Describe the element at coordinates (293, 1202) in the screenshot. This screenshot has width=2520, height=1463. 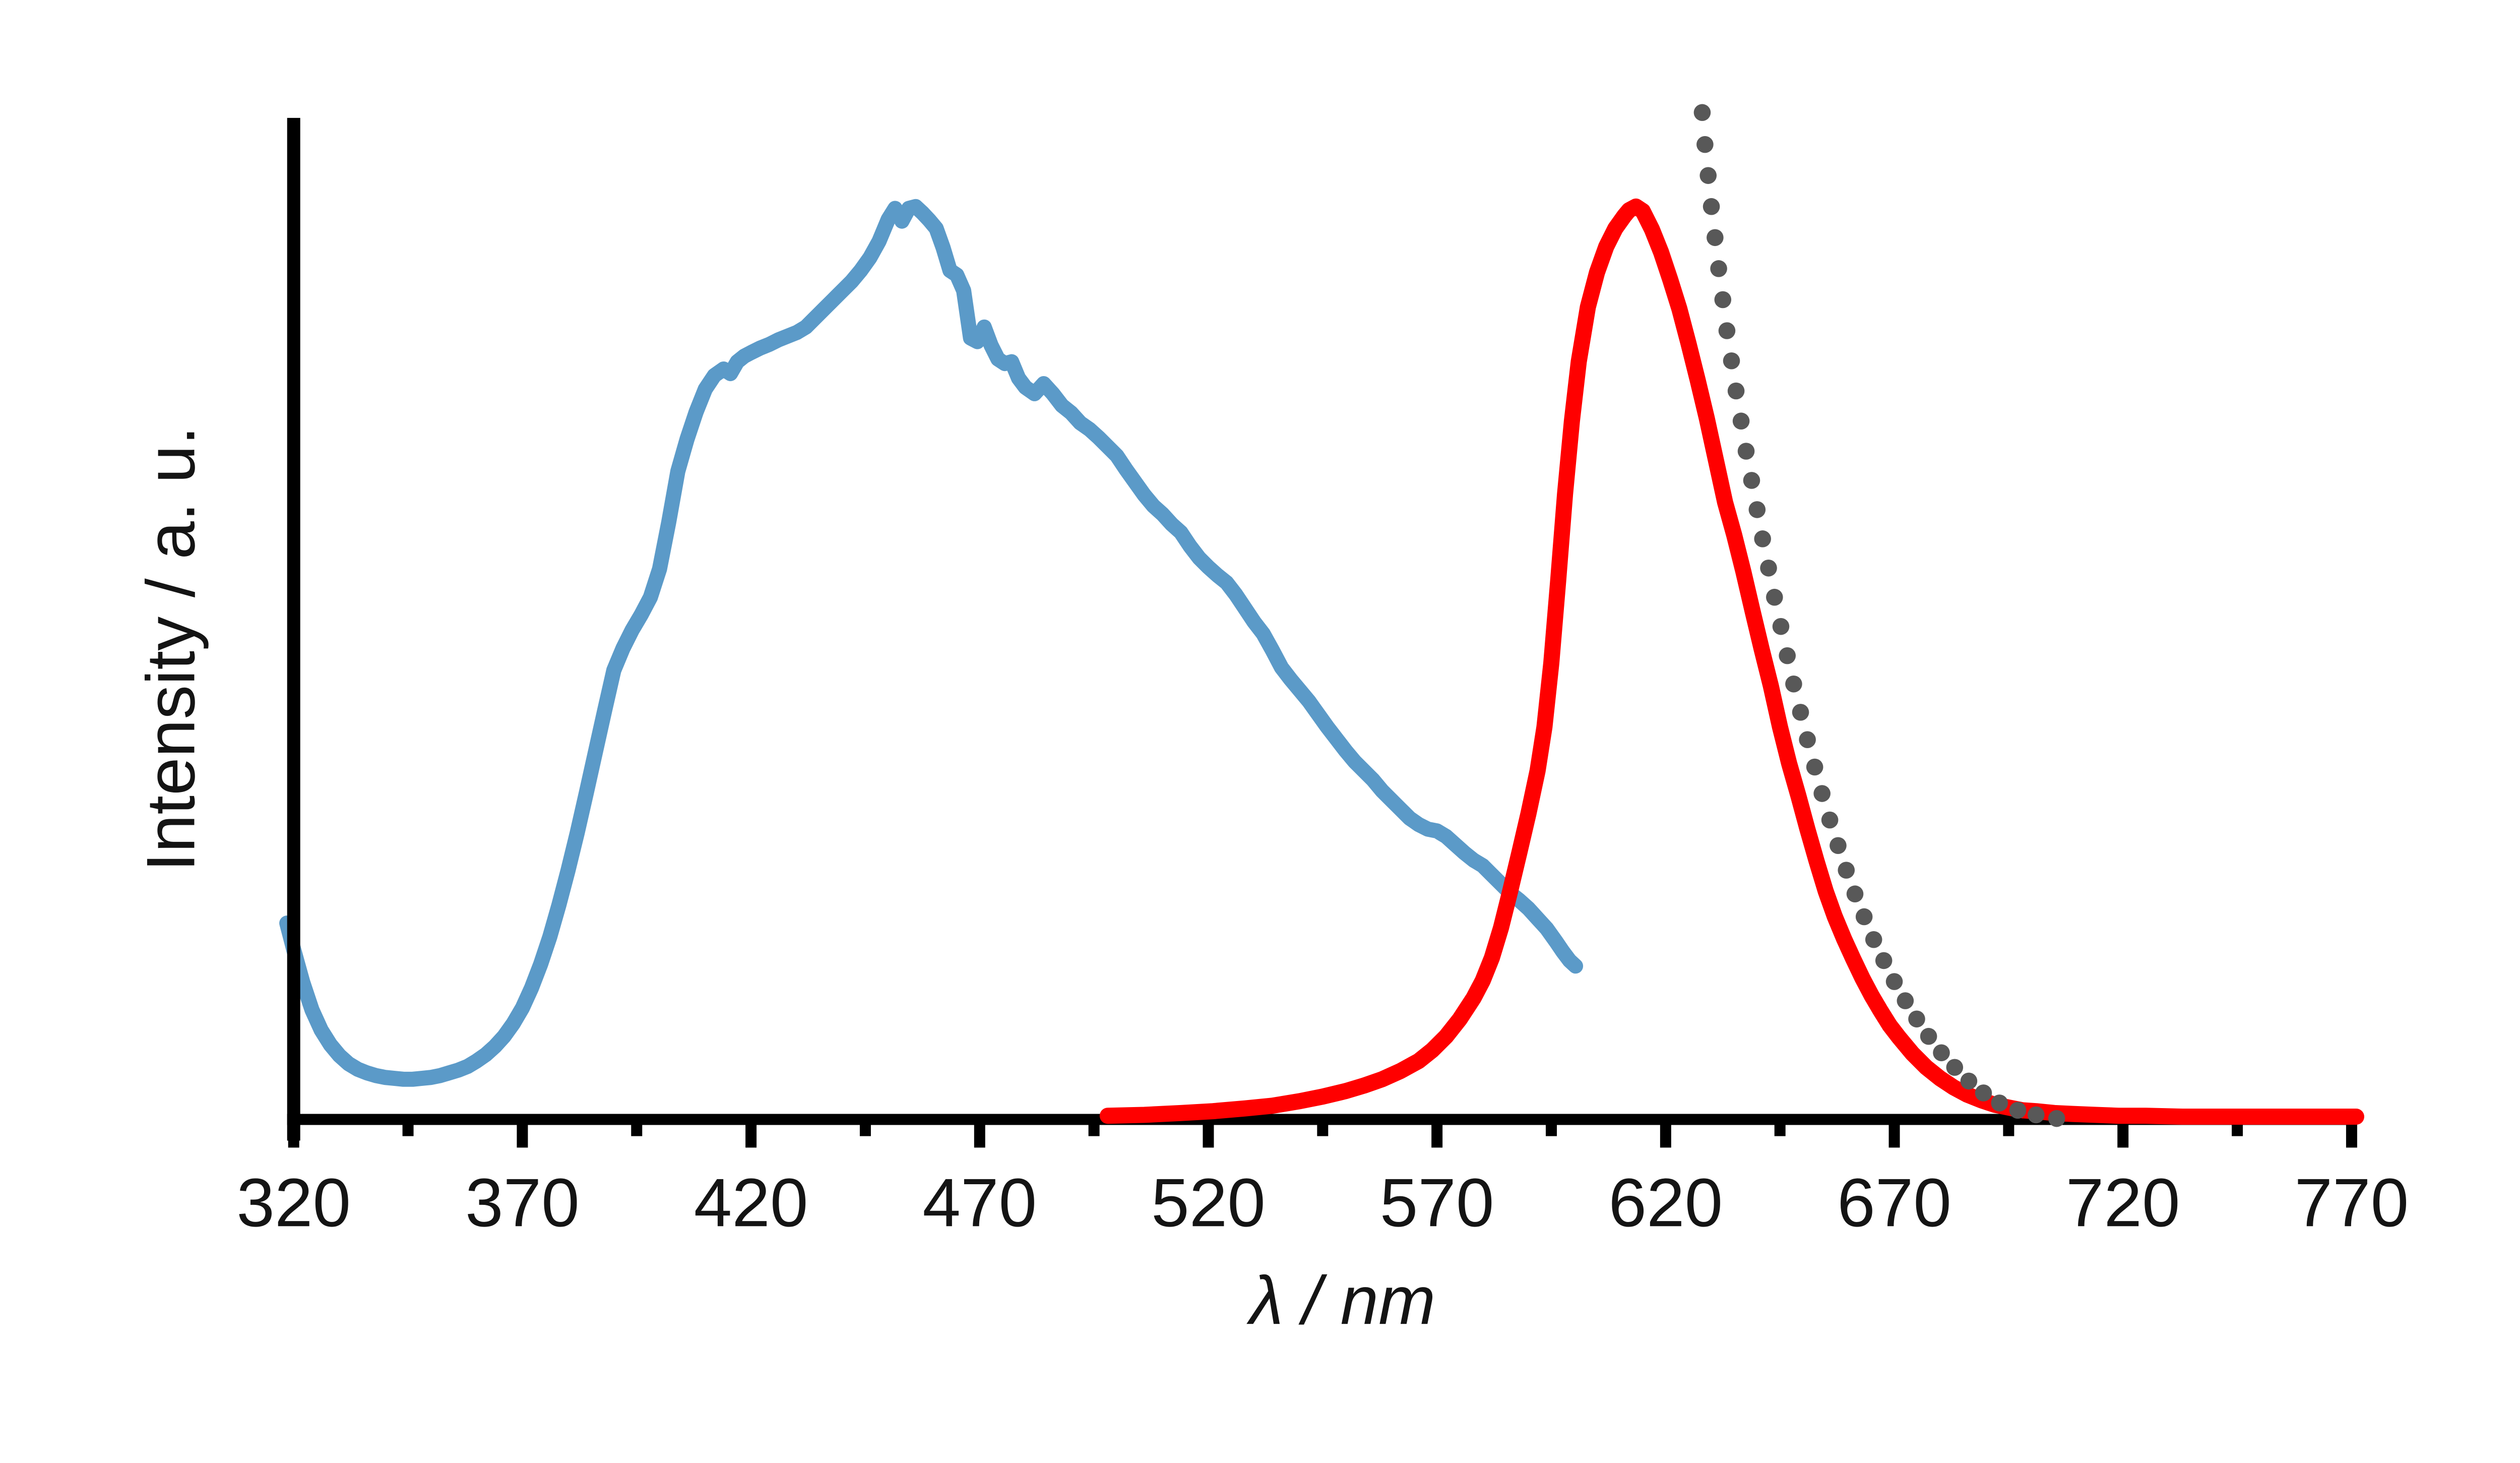
I see `x-tick-label-320: 320` at that location.